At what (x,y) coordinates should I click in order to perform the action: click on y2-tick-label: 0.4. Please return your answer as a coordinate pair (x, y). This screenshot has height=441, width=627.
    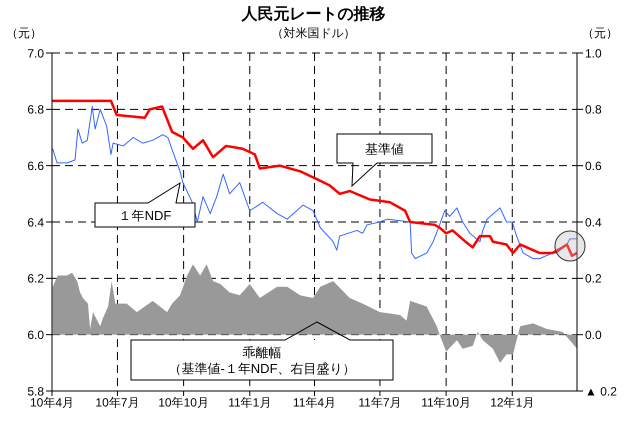
    Looking at the image, I should click on (593, 222).